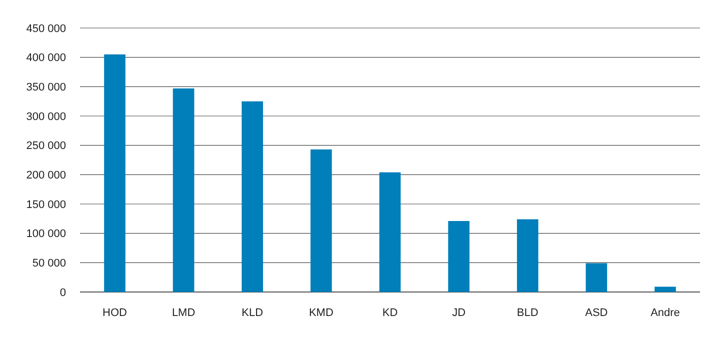 The image size is (719, 341). I want to click on x-tick-label: HOD, so click(115, 313).